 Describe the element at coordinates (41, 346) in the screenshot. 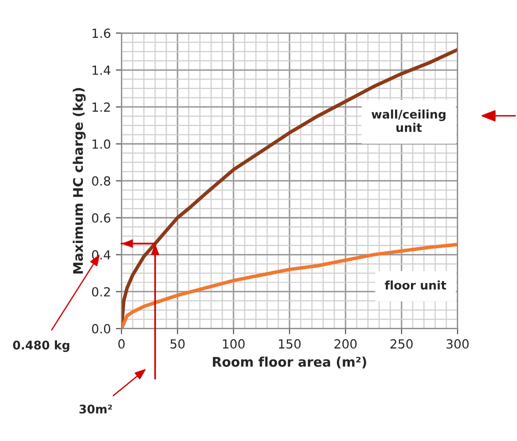

I see `text: 0.480 kg` at that location.